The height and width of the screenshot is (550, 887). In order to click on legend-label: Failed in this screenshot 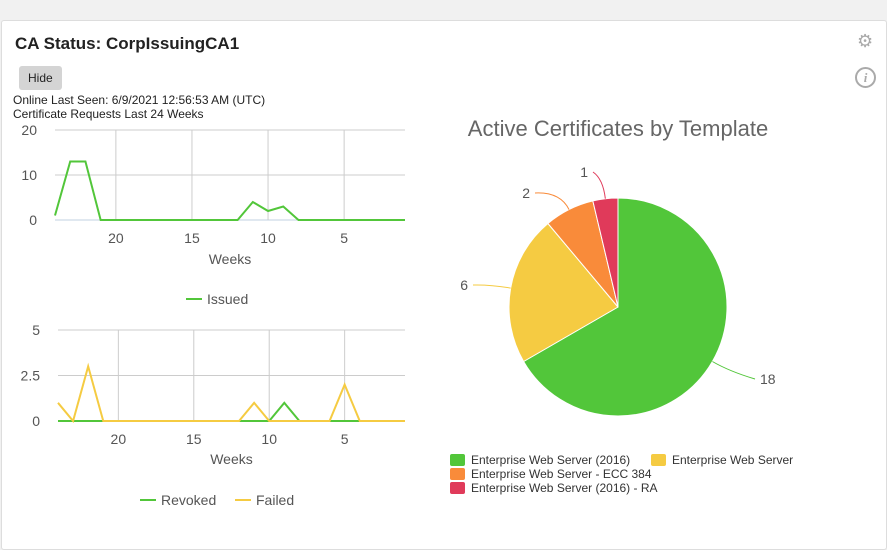, I will do `click(275, 500)`.